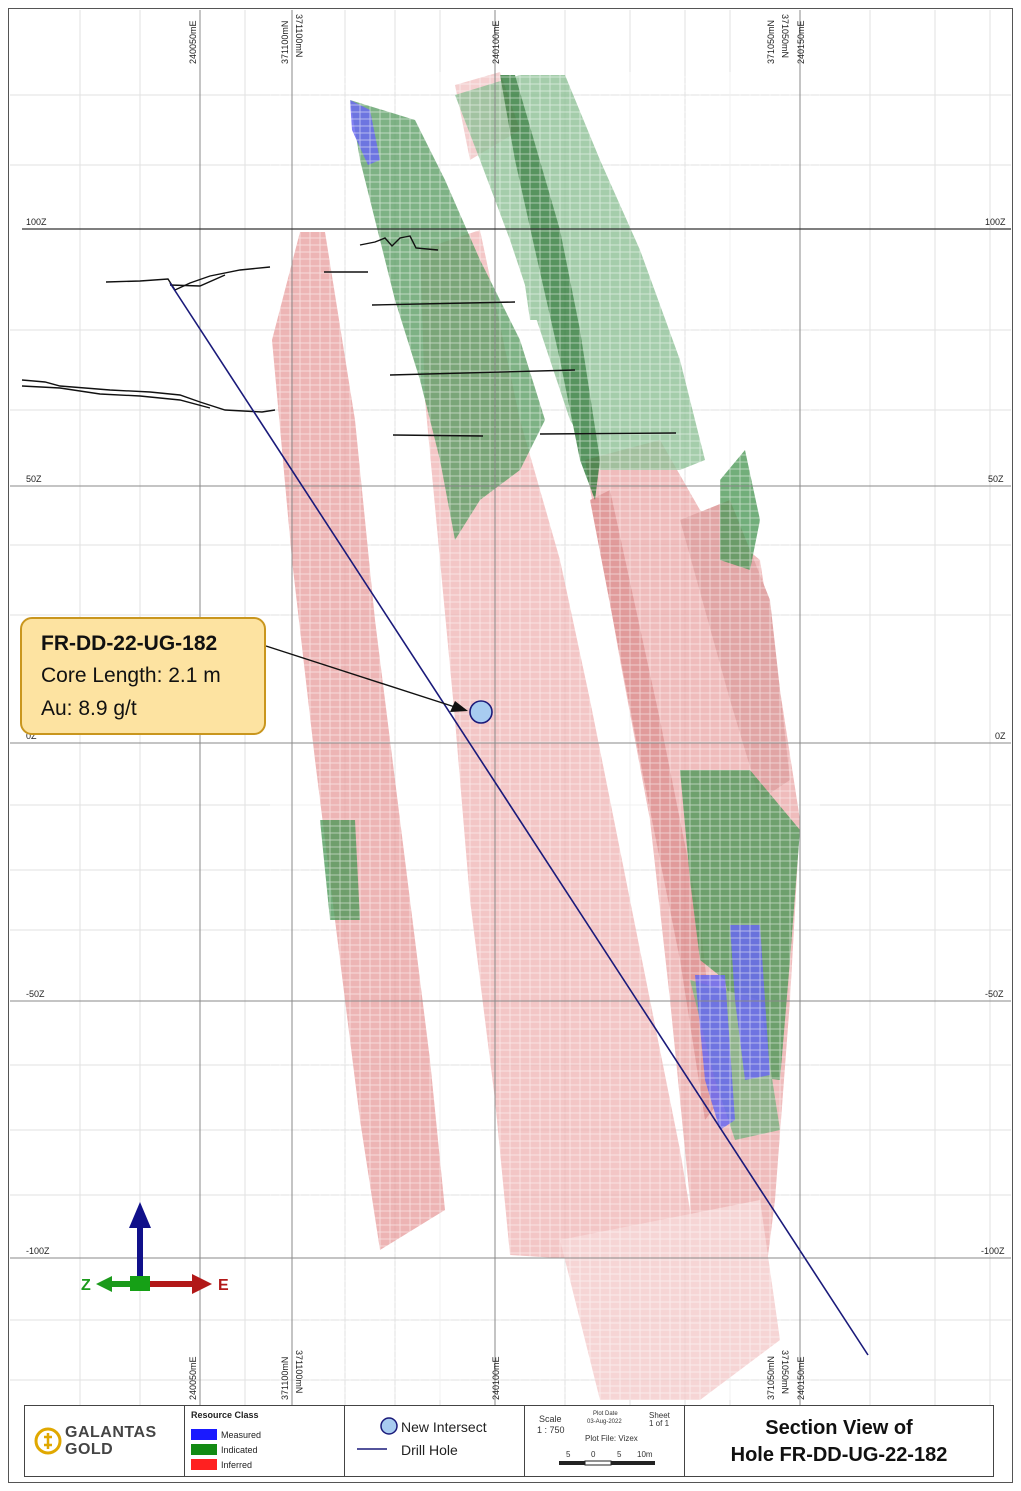 The image size is (1021, 1491). Describe the element at coordinates (89, 708) in the screenshot. I see `callout-grade: Au: 8.9 g/t` at that location.